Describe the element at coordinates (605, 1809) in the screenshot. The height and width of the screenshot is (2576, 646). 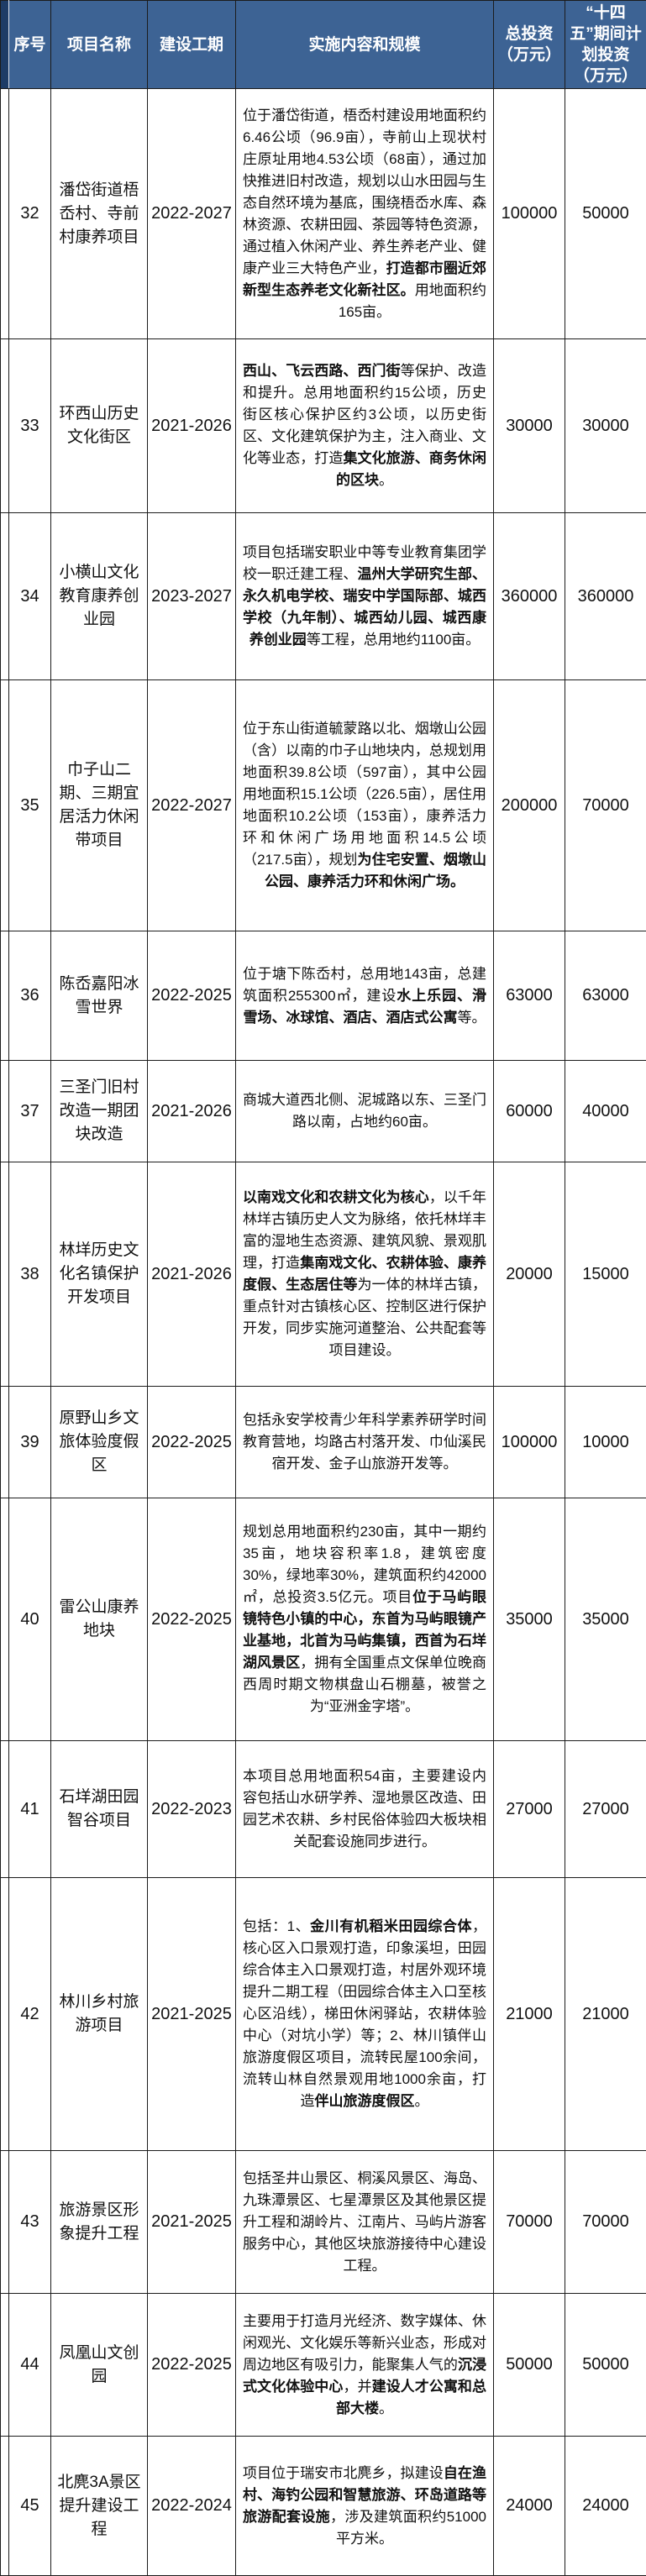
I see `row-plan-investment: 27000` at that location.